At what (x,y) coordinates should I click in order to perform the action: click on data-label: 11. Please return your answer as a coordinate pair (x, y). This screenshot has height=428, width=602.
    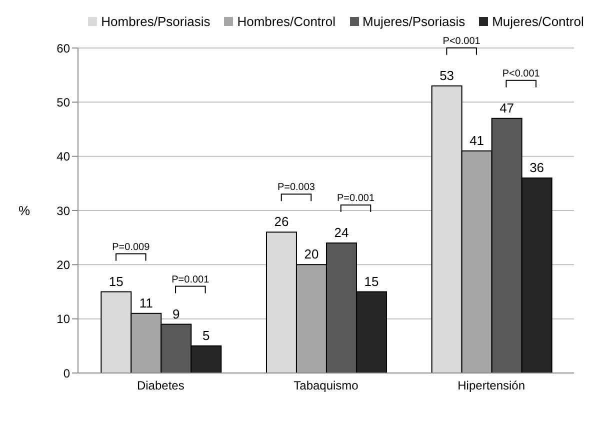
    Looking at the image, I should click on (146, 302).